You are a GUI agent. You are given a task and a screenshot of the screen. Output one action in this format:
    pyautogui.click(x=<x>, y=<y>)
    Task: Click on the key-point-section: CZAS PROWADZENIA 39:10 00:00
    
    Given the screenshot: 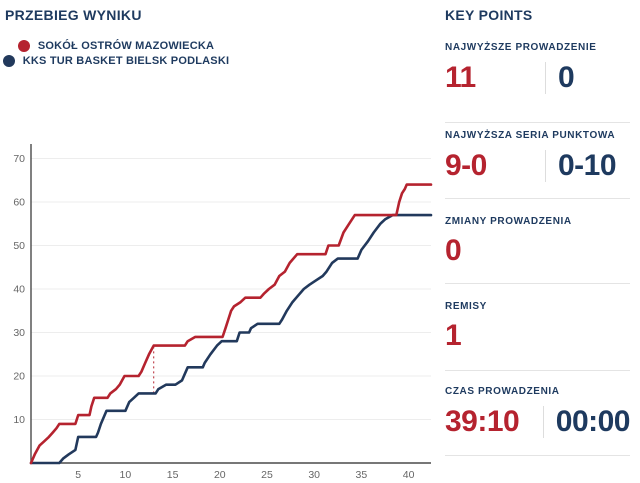 What is the action you would take?
    pyautogui.click(x=538, y=412)
    